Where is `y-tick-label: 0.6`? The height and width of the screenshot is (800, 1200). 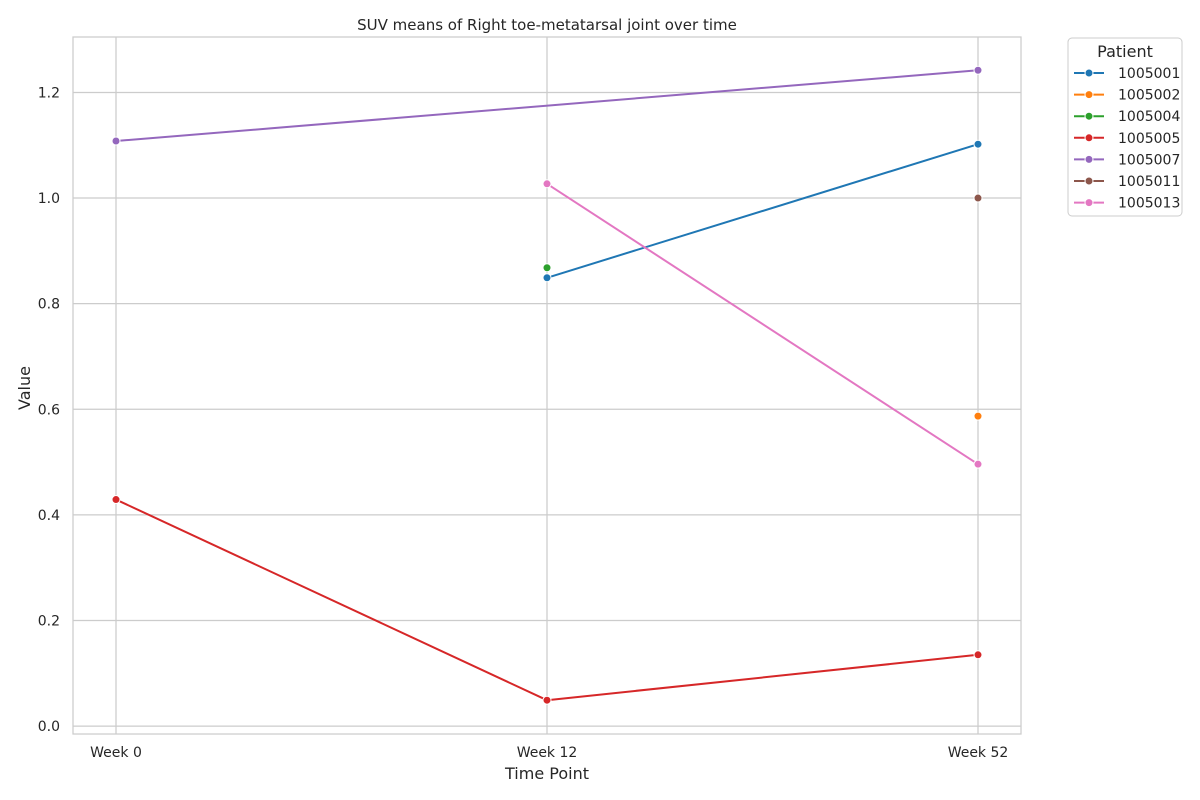
y-tick-label: 0.6 is located at coordinates (49, 410).